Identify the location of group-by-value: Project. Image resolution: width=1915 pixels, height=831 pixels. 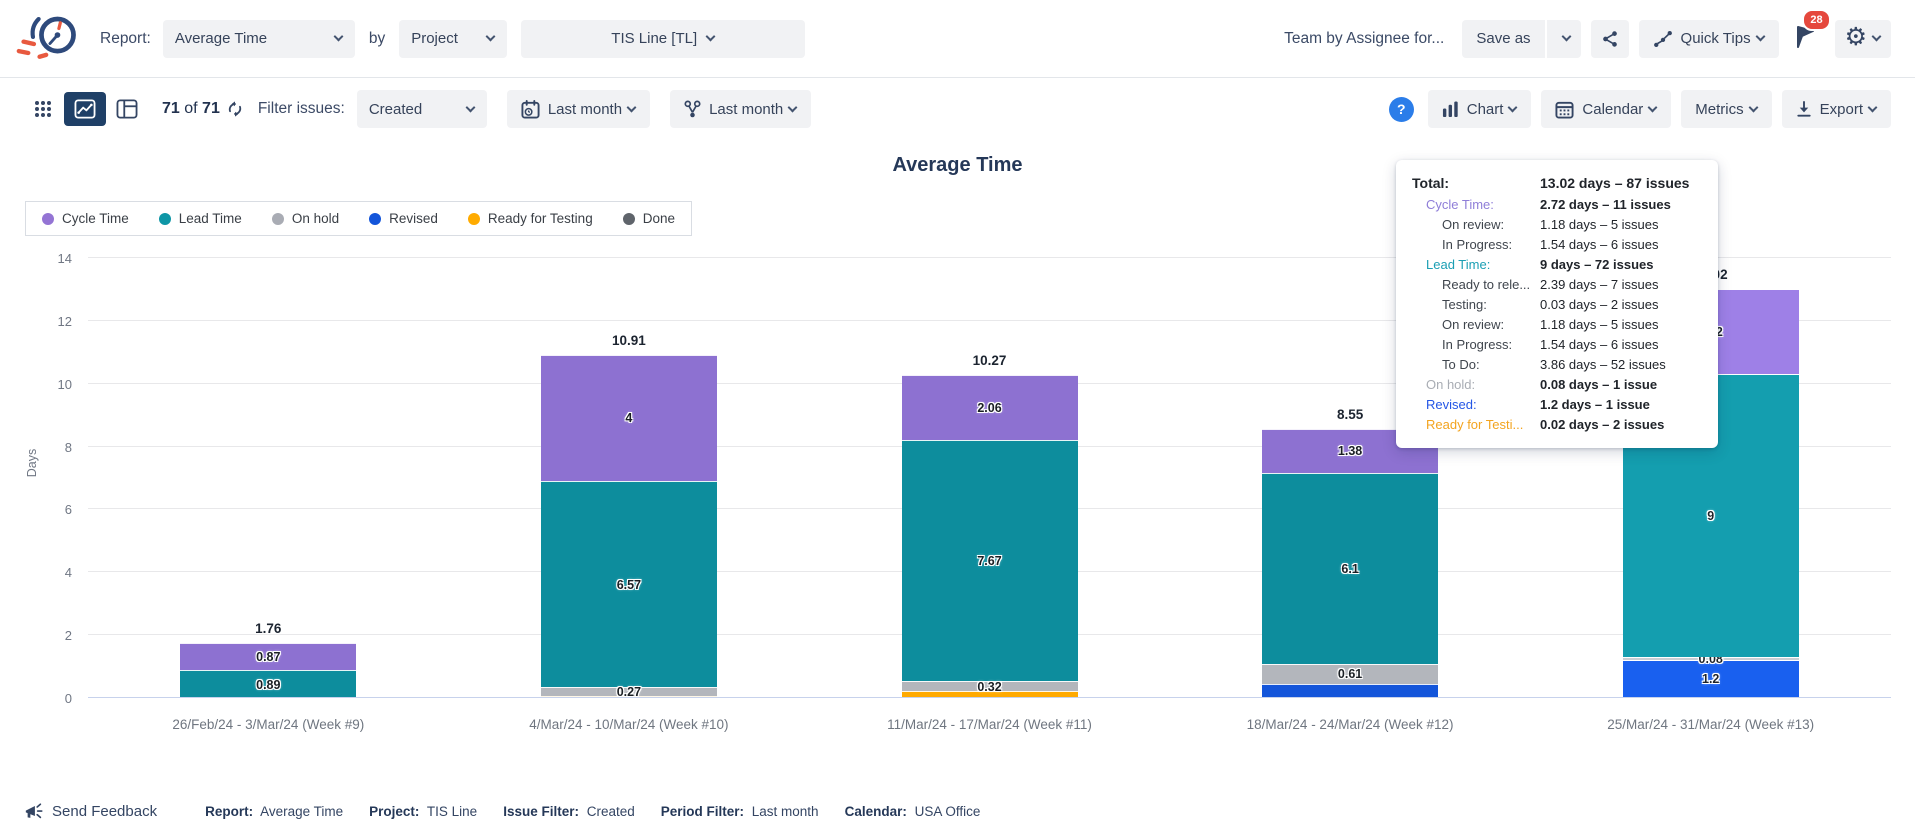
(434, 38).